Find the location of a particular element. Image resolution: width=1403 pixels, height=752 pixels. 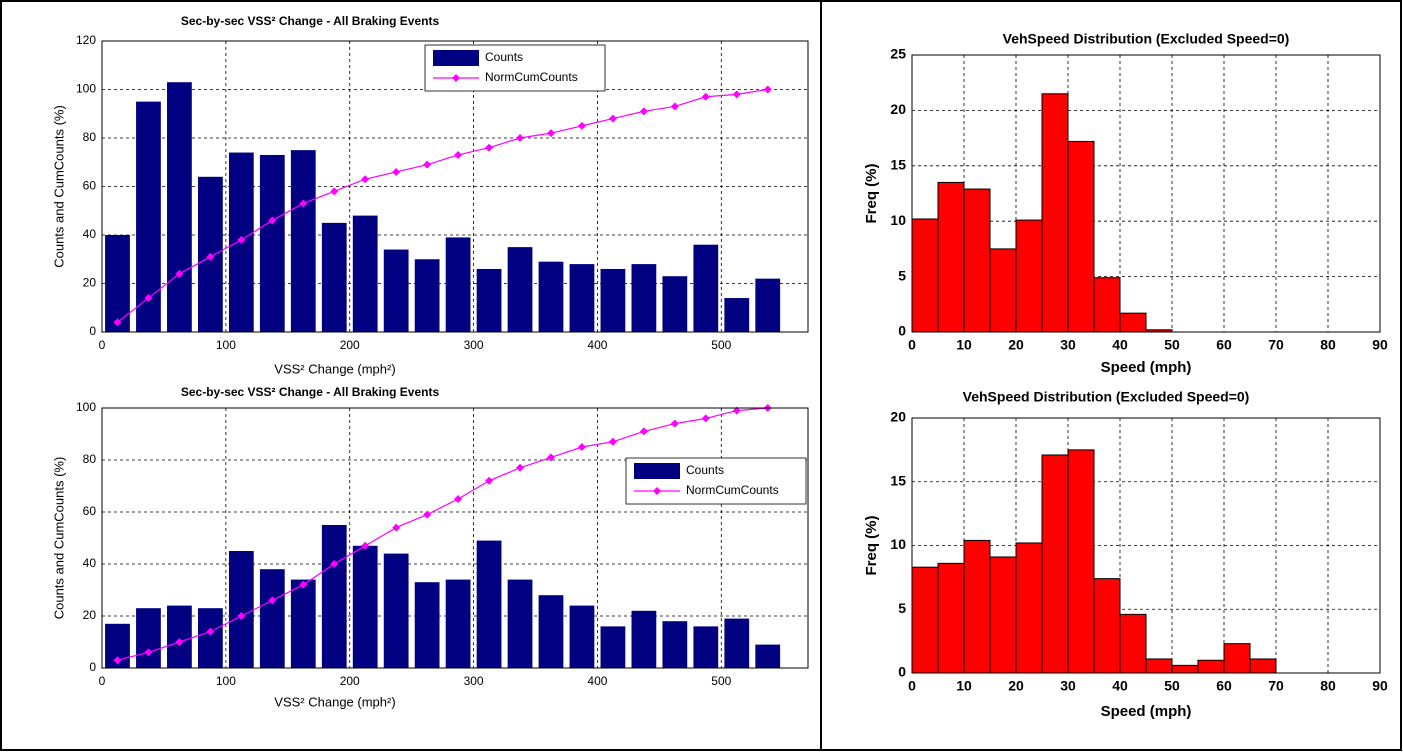

x-tick-label: 300 is located at coordinates (474, 681).